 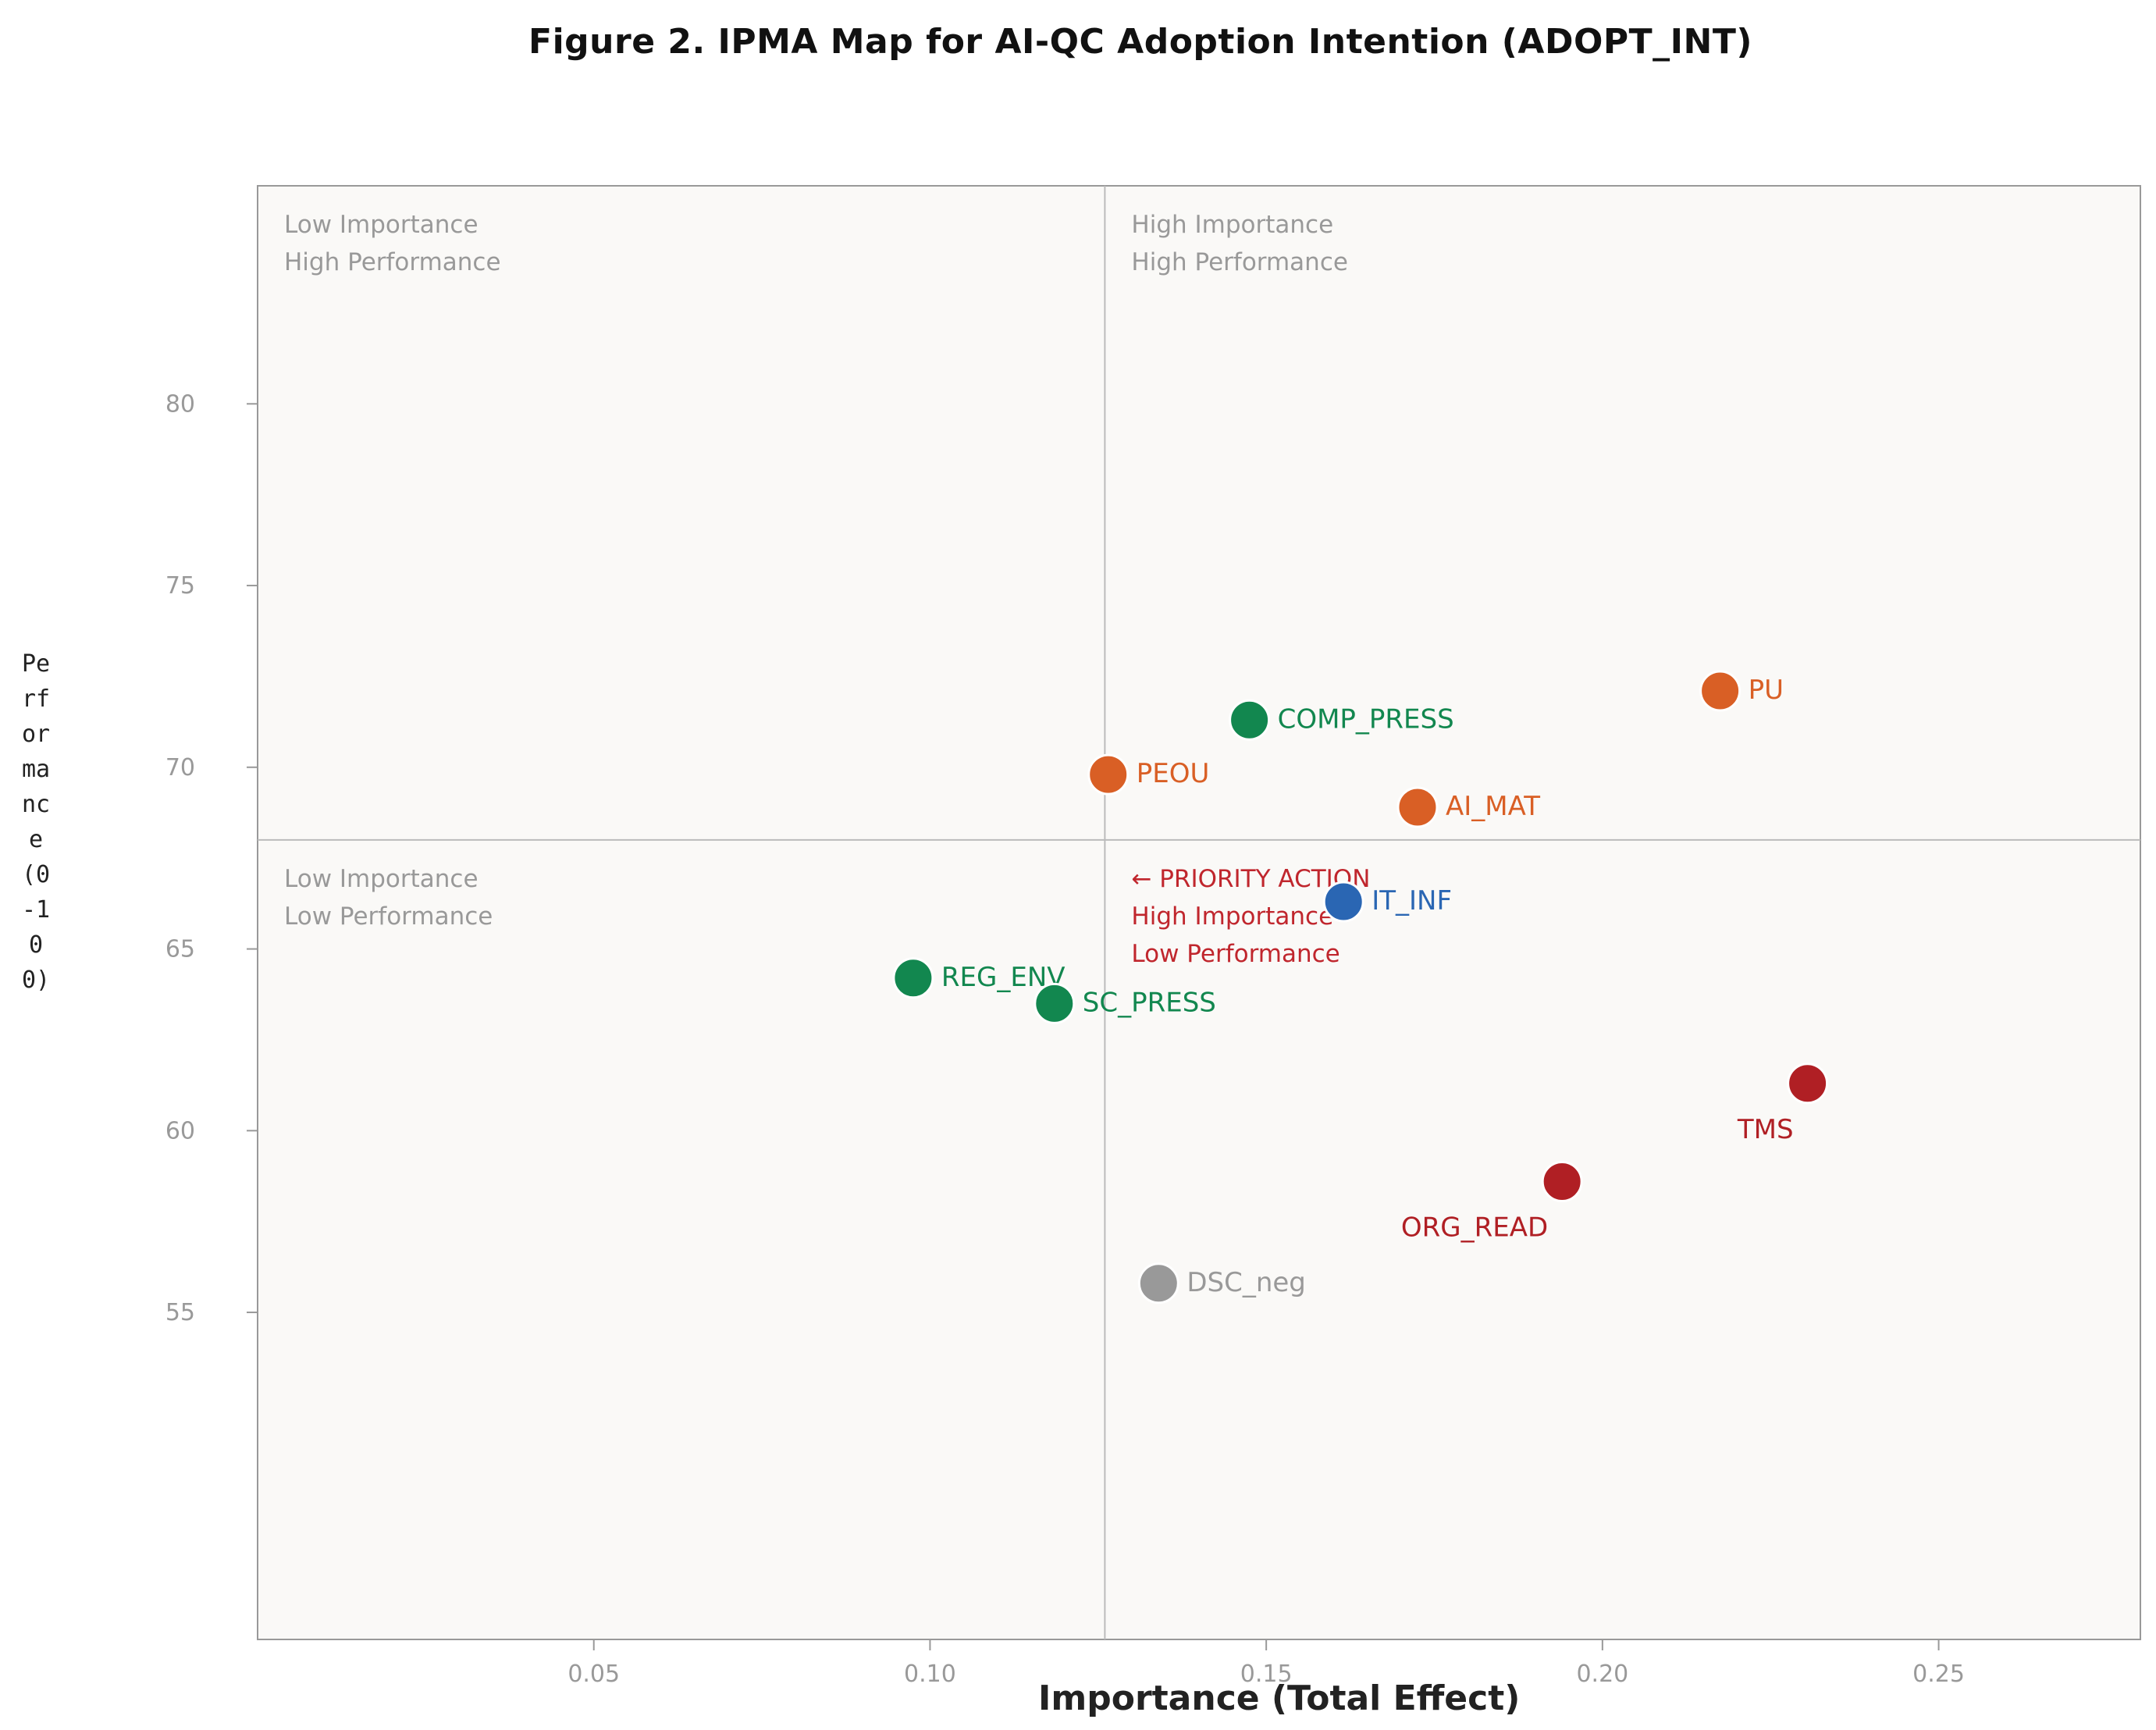 I want to click on x-tick-label: 0.05, so click(x=593, y=1674).